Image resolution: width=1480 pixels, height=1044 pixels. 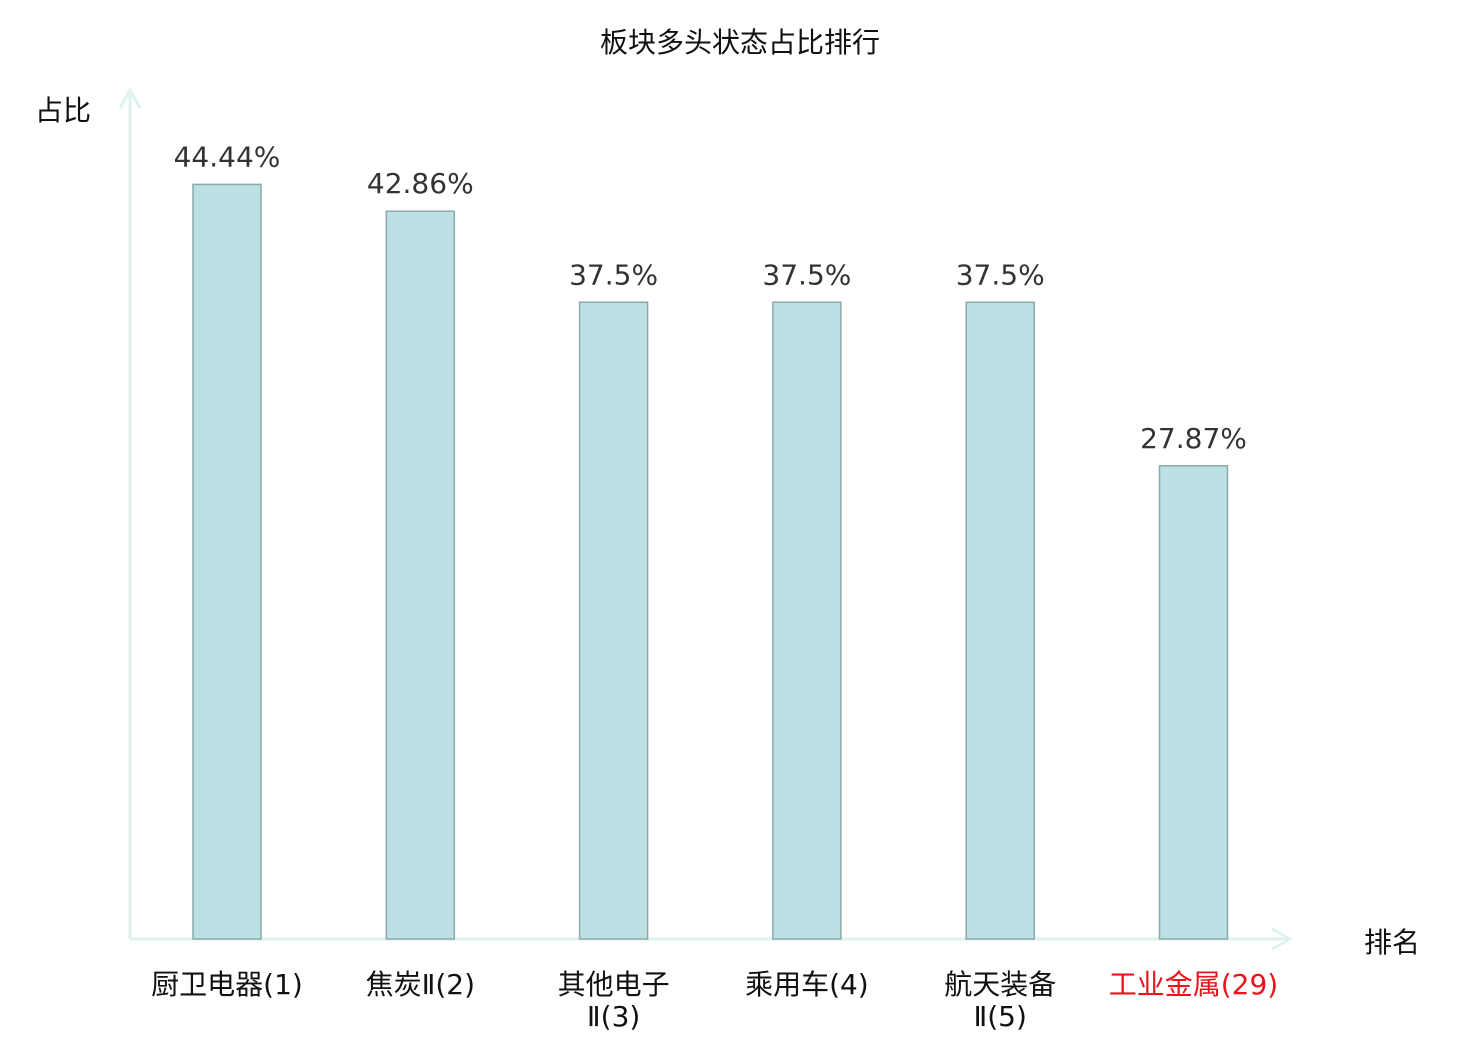 What do you see at coordinates (807, 984) in the screenshot?
I see `x-tick-label: 乘用车(4)` at bounding box center [807, 984].